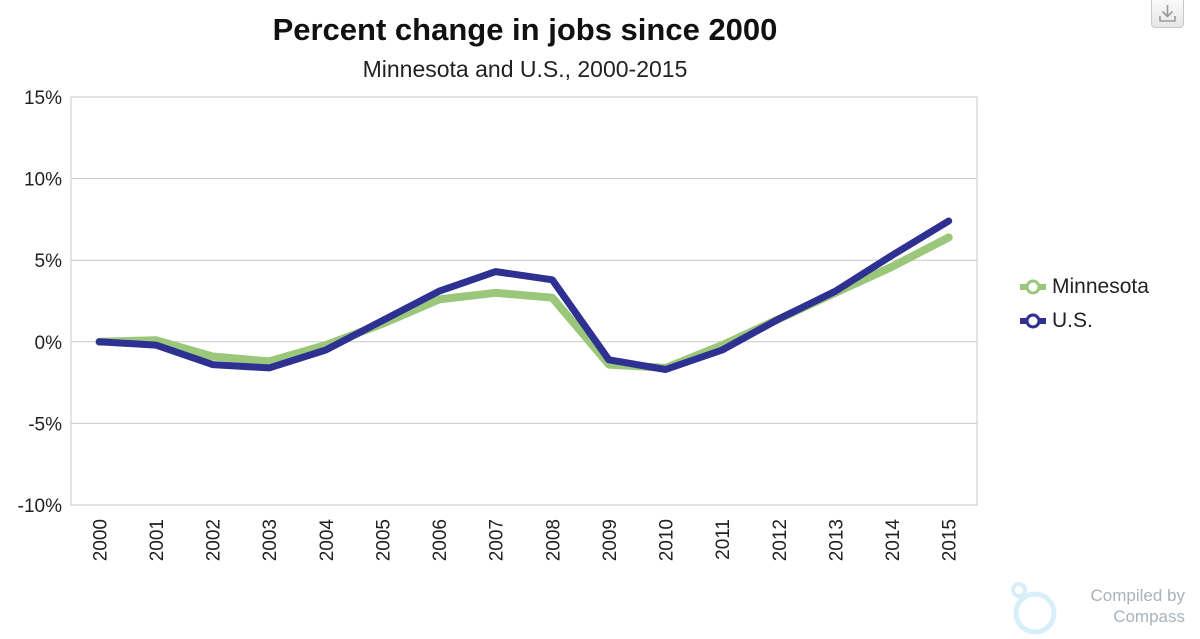 The width and height of the screenshot is (1200, 639). I want to click on y-tick-label: 0%, so click(49, 343).